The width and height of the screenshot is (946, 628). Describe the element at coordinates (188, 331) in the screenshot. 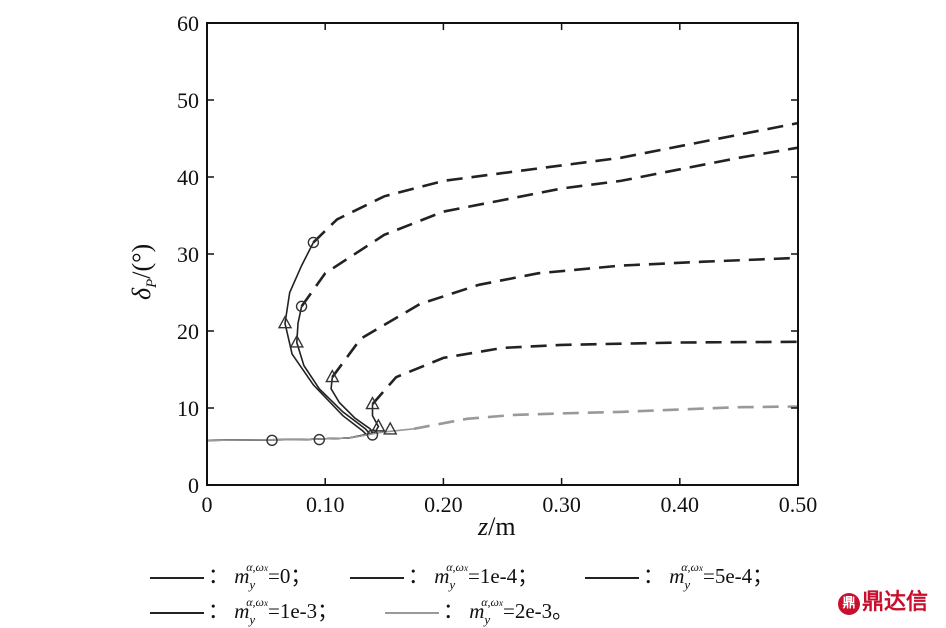

I see `y-tick-label: 20` at that location.